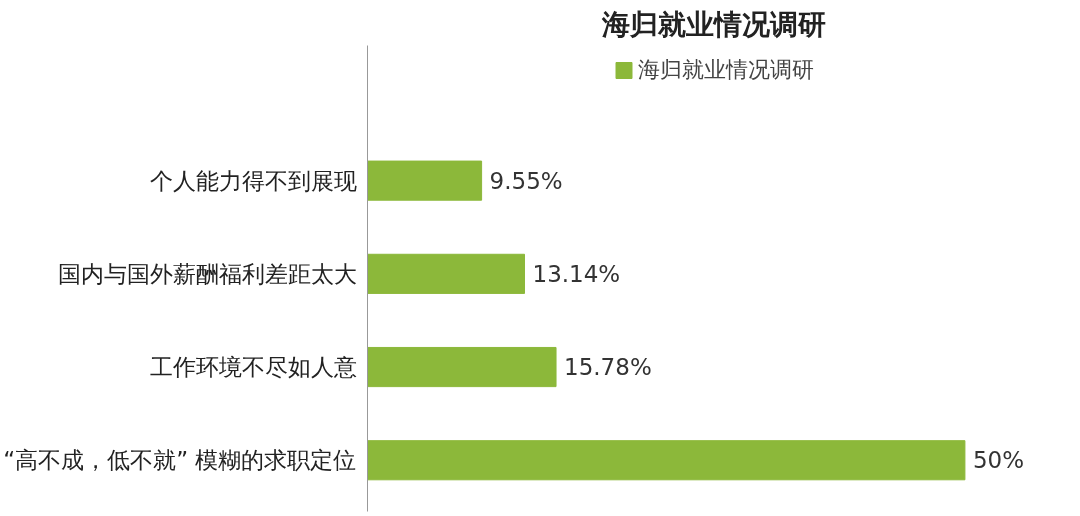 The height and width of the screenshot is (516, 1080). What do you see at coordinates (207, 273) in the screenshot?
I see `y-tick-label: 国内与国外薪酬福利差距太大` at bounding box center [207, 273].